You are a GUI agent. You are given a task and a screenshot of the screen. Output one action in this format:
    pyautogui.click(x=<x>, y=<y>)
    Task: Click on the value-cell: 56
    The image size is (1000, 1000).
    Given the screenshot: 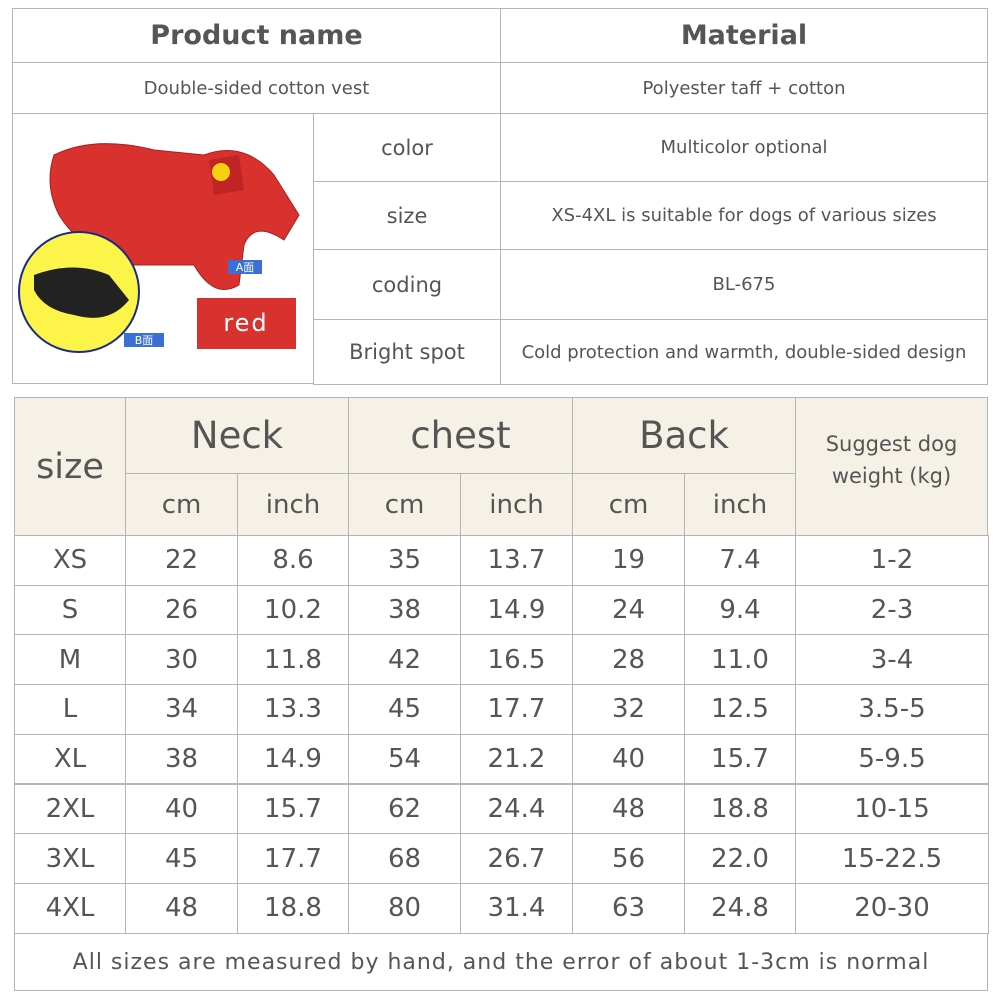 What is the action you would take?
    pyautogui.click(x=628, y=858)
    